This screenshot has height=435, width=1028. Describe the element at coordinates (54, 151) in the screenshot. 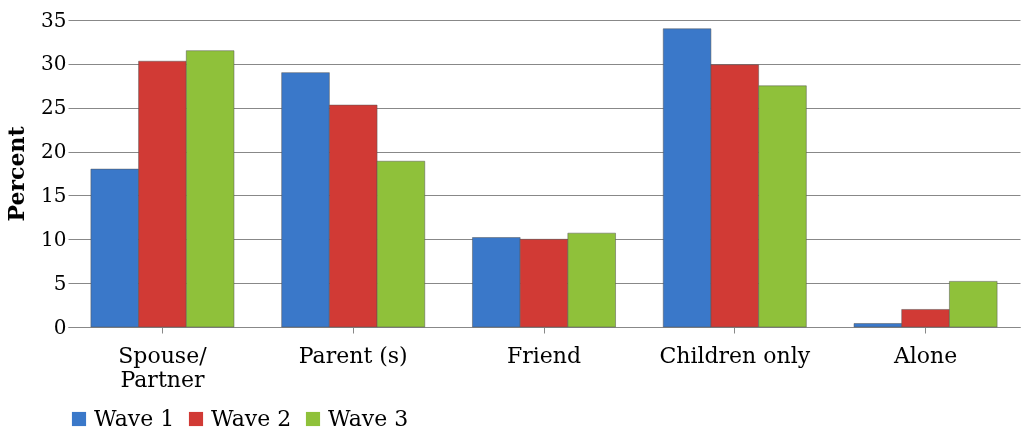

I see `y-tick-label: 20` at that location.